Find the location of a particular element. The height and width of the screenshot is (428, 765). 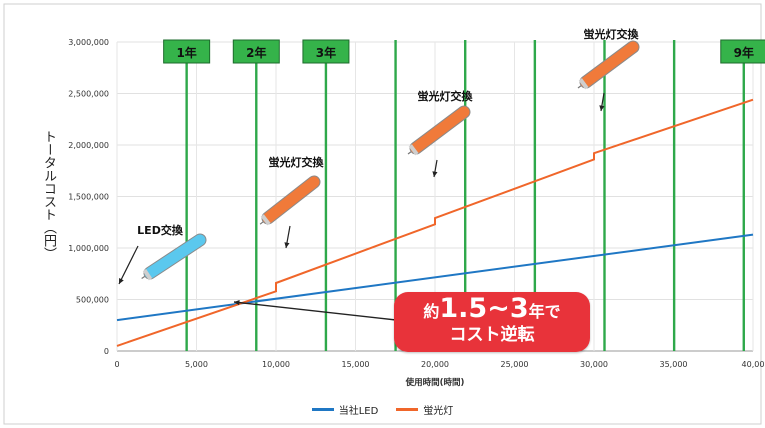

led-exchange-arrow is located at coordinates (128, 265).